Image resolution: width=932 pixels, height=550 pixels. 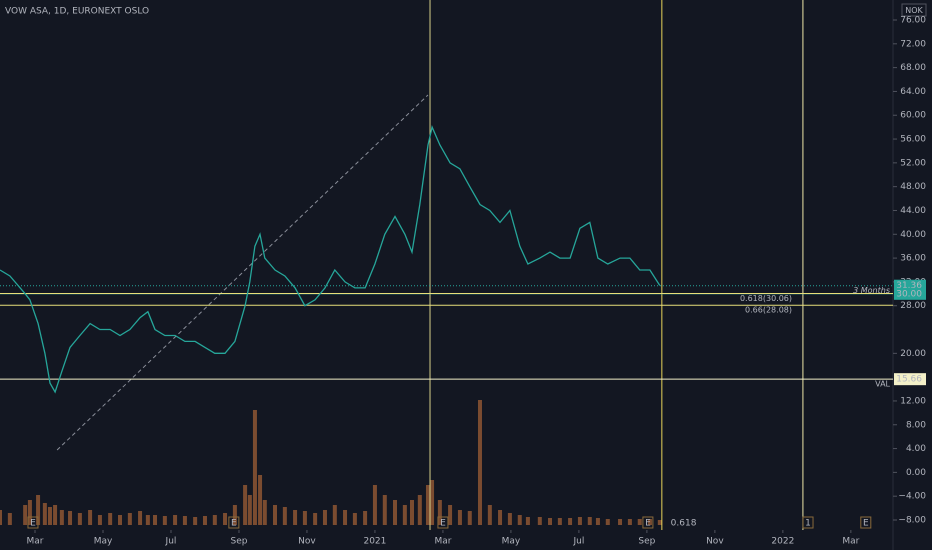 What do you see at coordinates (684, 524) in the screenshot?
I see `event-label: 0.618` at bounding box center [684, 524].